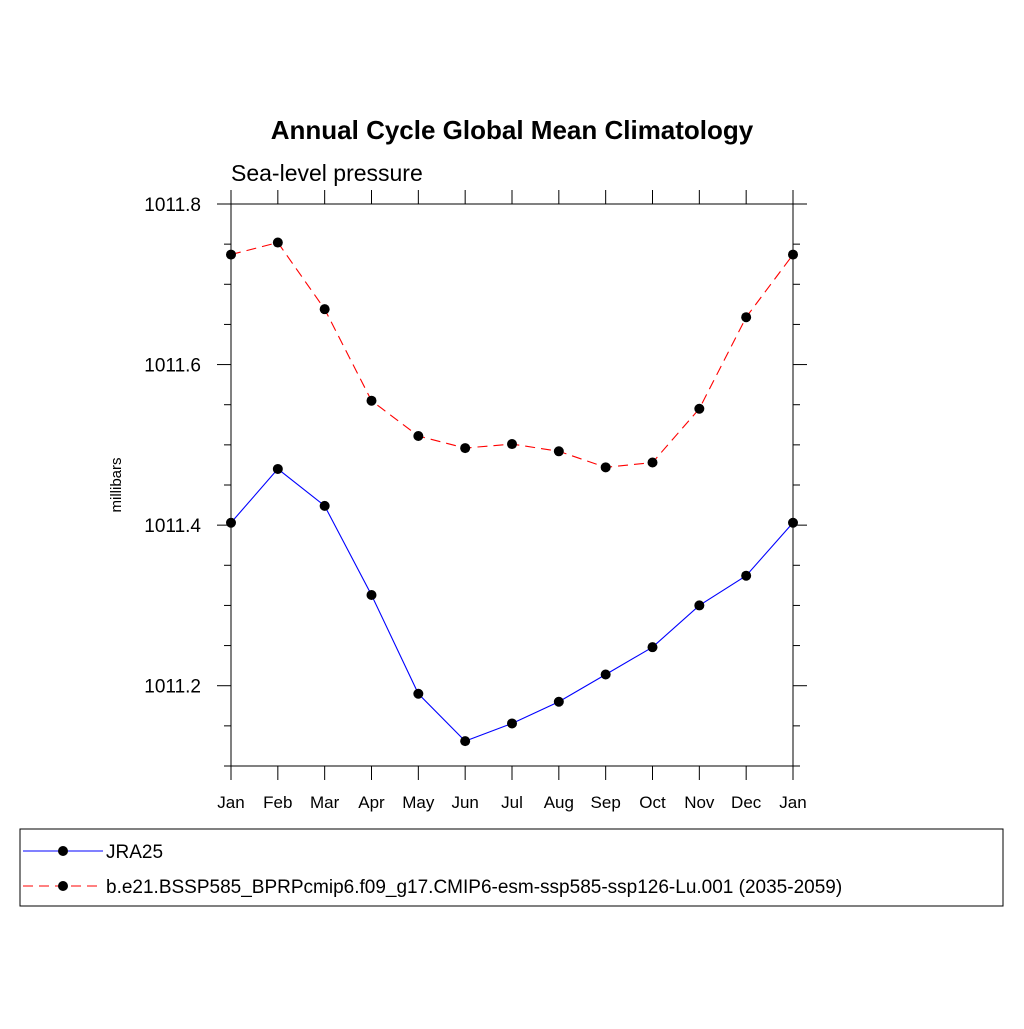  What do you see at coordinates (418, 802) in the screenshot?
I see `x-tick-label: May` at bounding box center [418, 802].